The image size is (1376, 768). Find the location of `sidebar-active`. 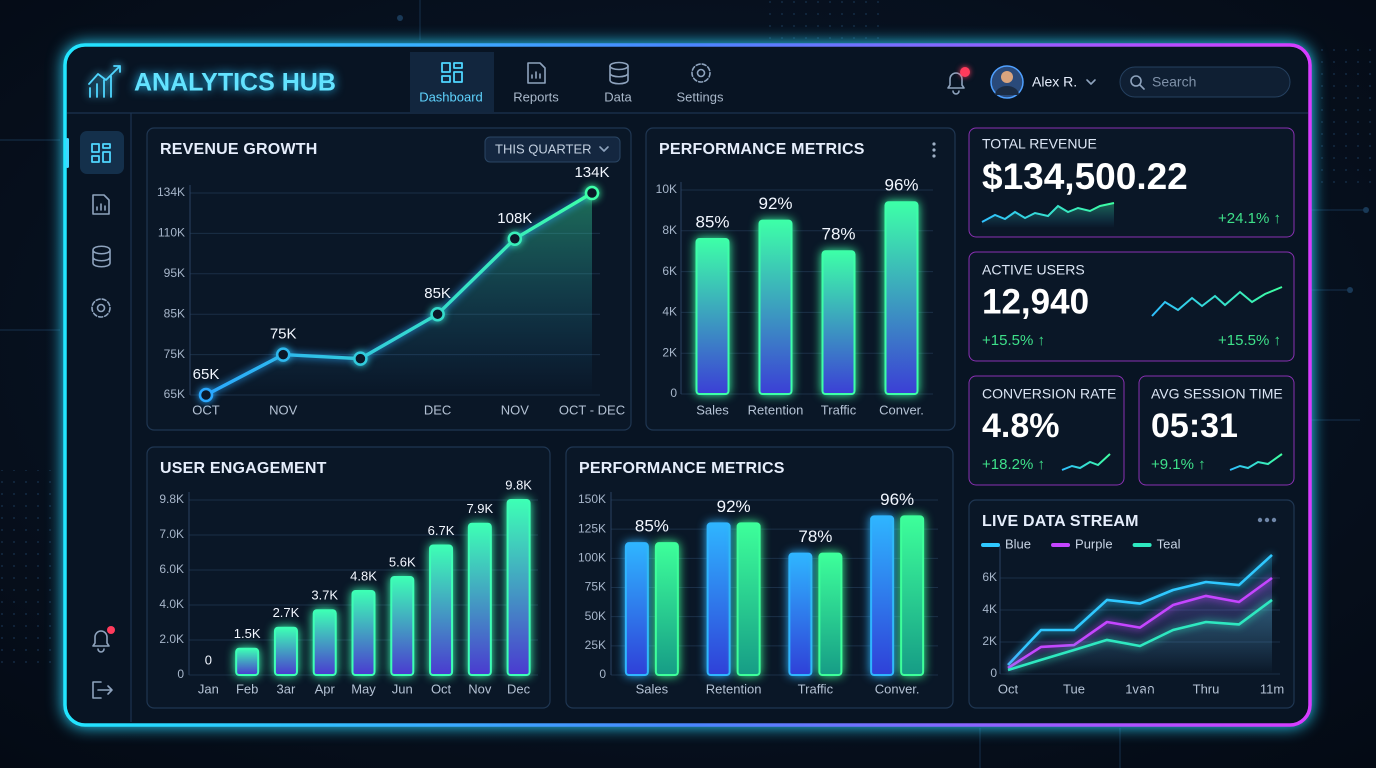

sidebar-active is located at coordinates (102, 152).